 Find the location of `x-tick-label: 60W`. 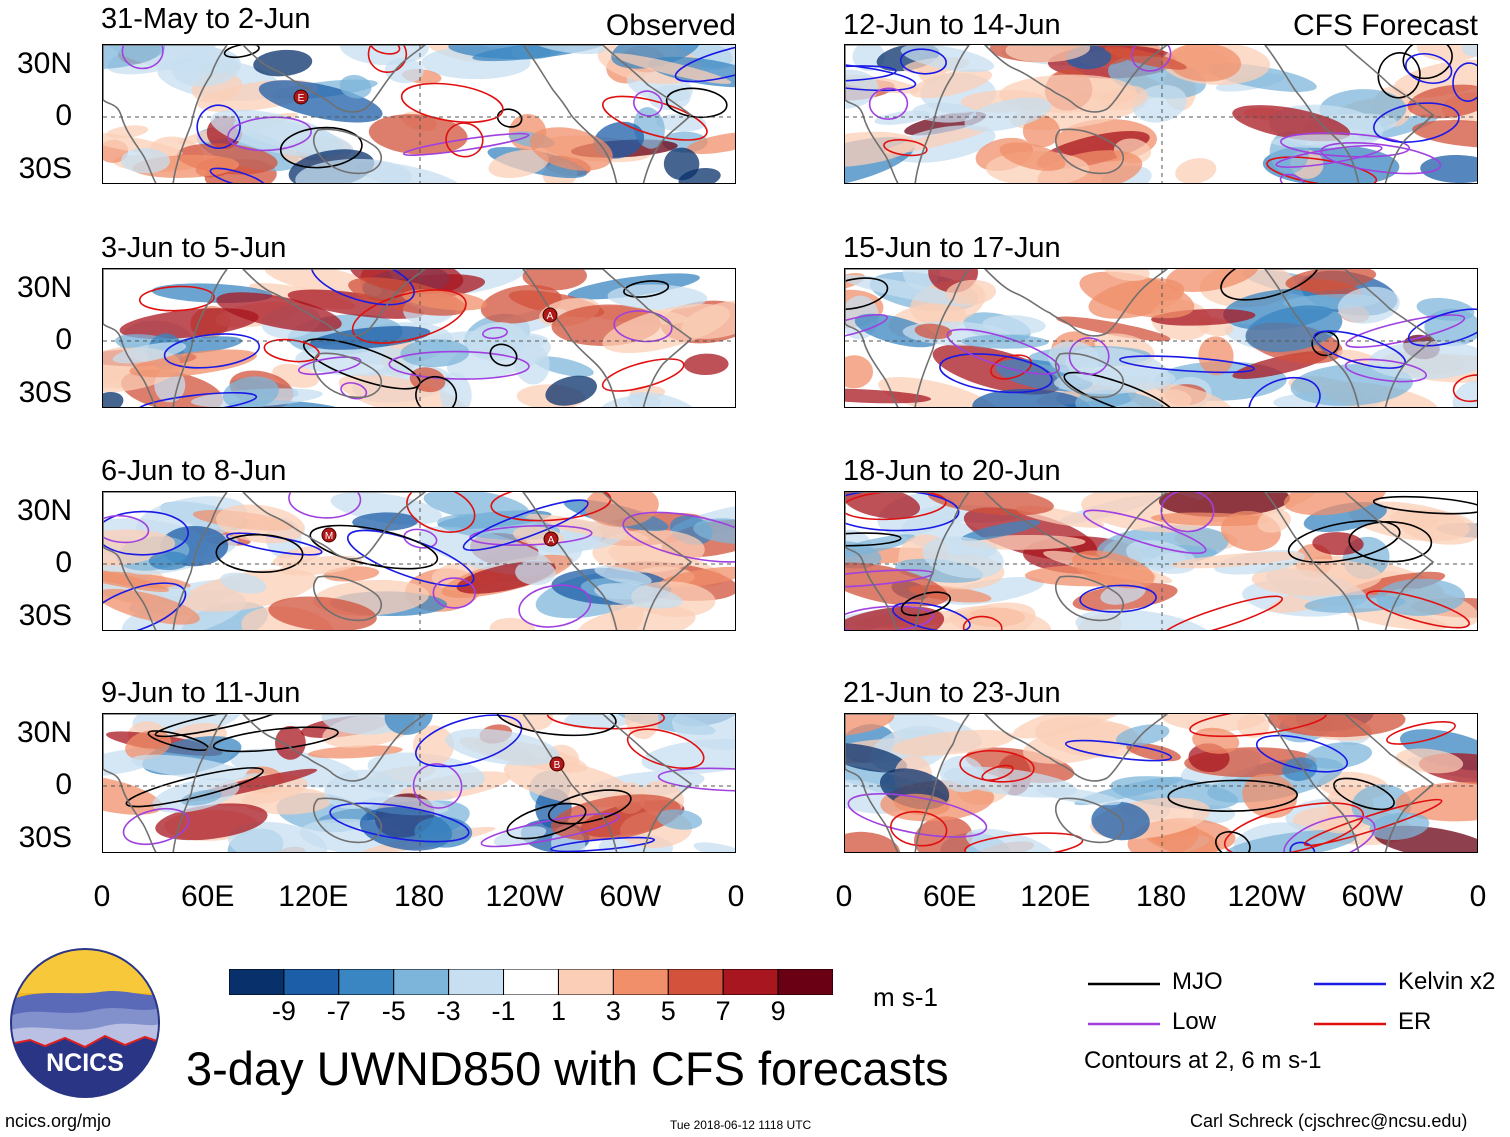

x-tick-label: 60W is located at coordinates (630, 896).